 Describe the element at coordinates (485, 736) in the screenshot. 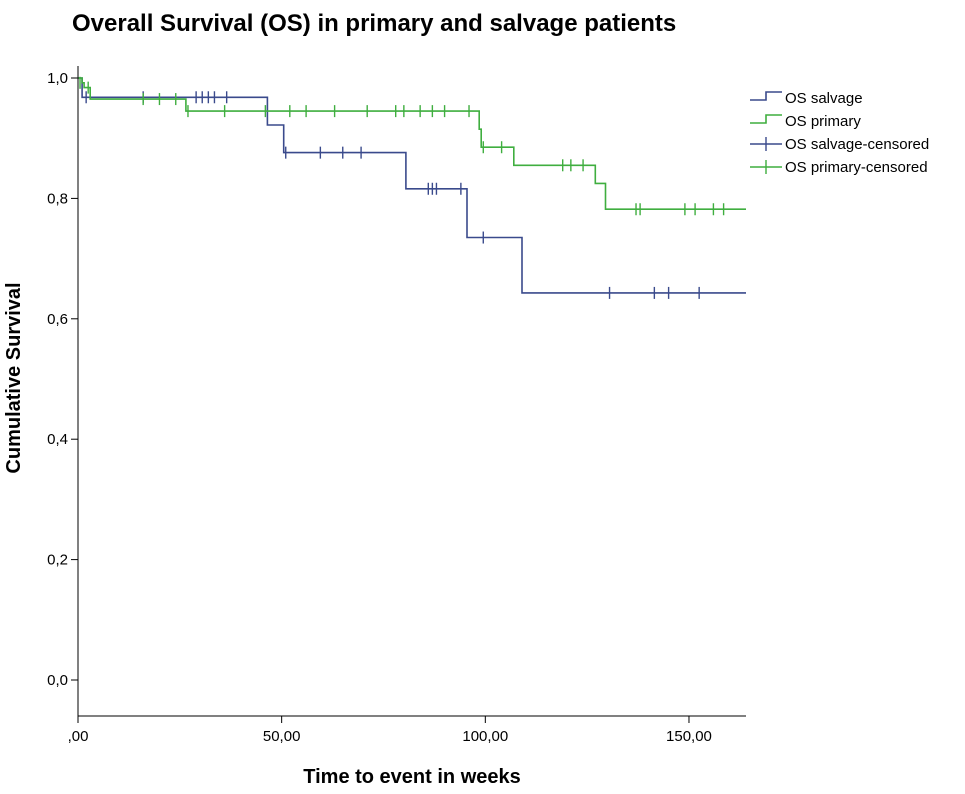

I see `x-tick-label: 100,00` at that location.